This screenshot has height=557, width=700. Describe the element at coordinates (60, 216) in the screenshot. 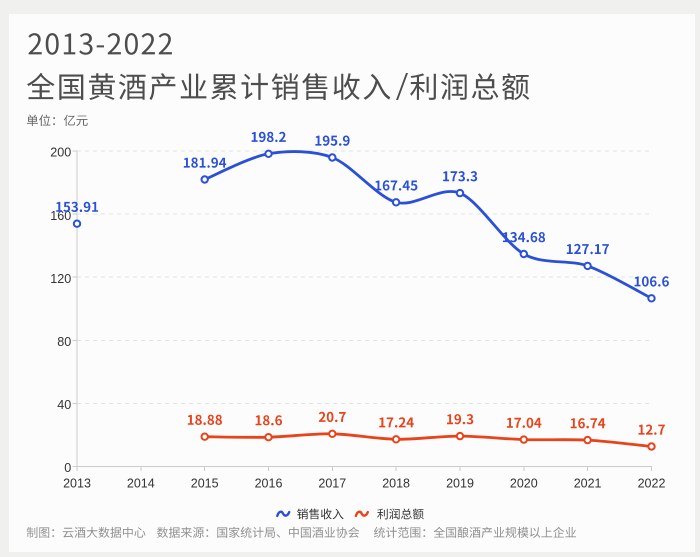

I see `svg-text: 160` at that location.